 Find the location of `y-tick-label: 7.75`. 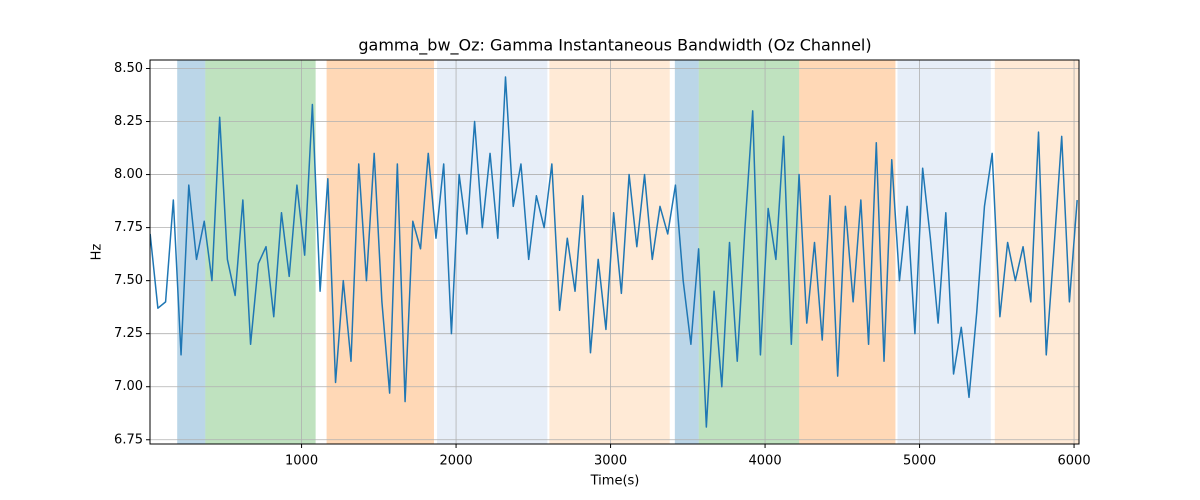

y-tick-label: 7.75 is located at coordinates (128, 227).